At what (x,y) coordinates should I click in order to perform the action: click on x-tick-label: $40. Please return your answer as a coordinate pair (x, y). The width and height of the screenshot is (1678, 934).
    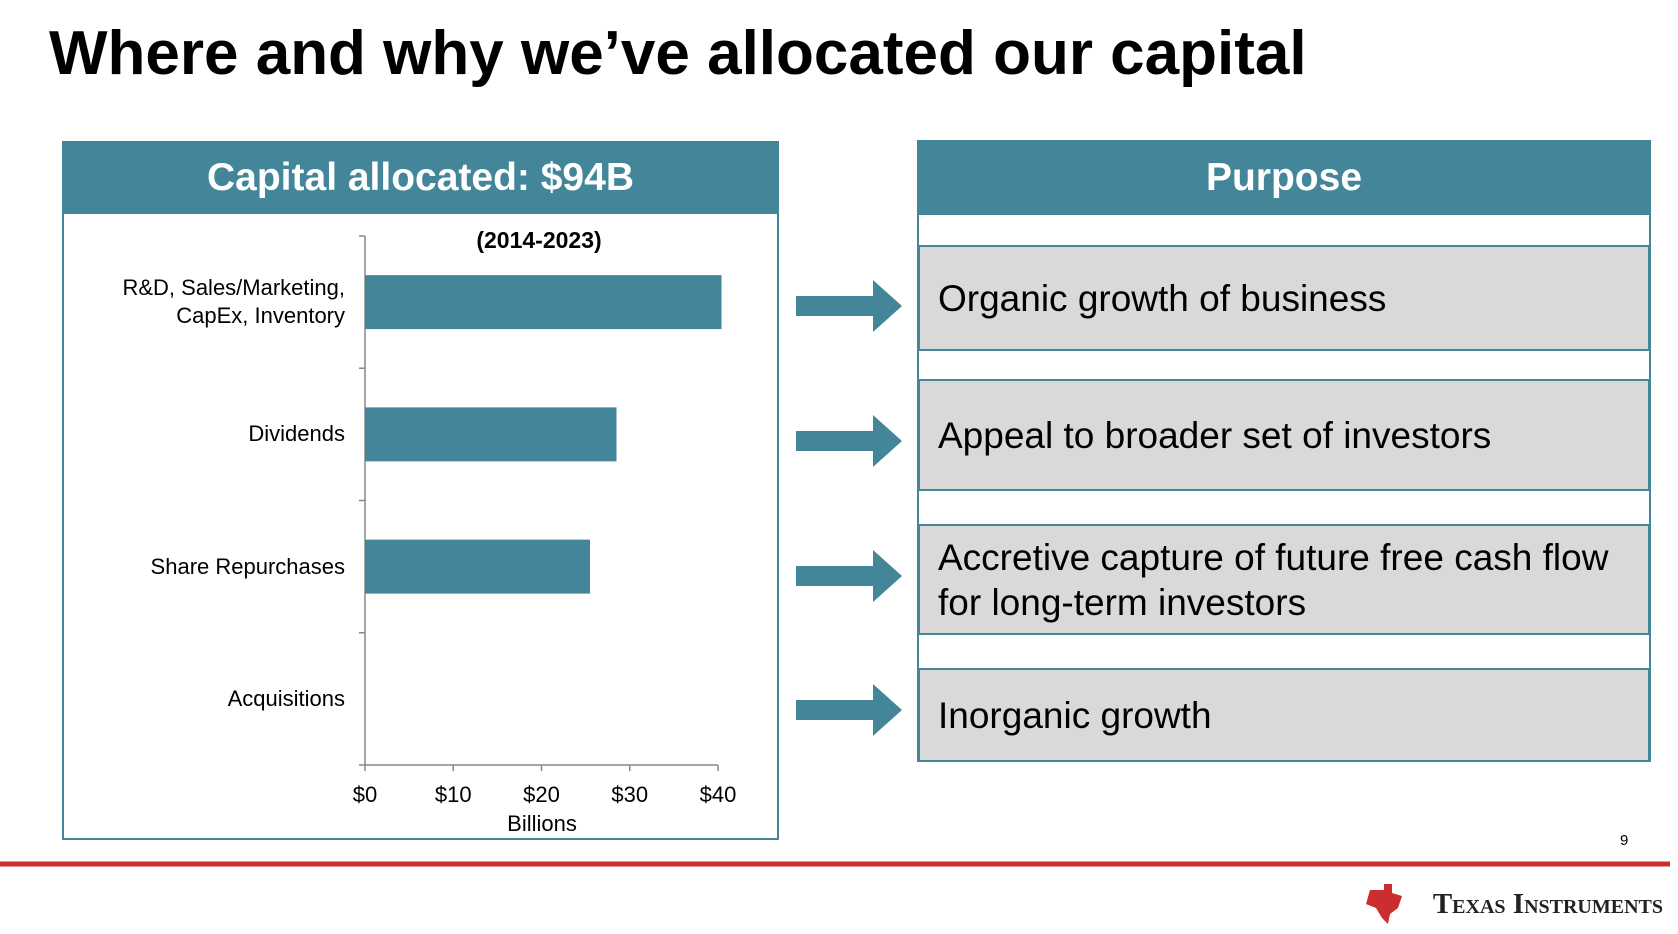
    Looking at the image, I should click on (718, 794).